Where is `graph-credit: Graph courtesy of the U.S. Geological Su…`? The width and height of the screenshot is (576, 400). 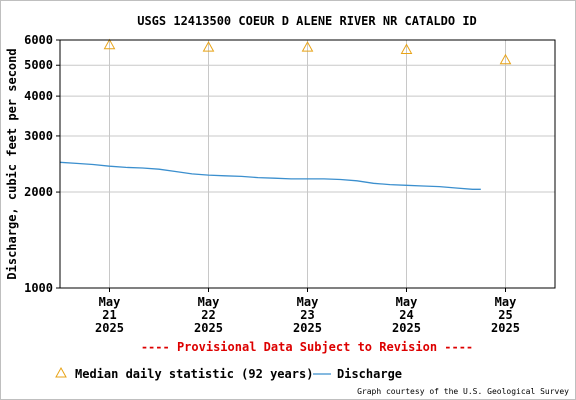
graph-credit: Graph courtesy of the U.S. Geological Su… is located at coordinates (463, 391).